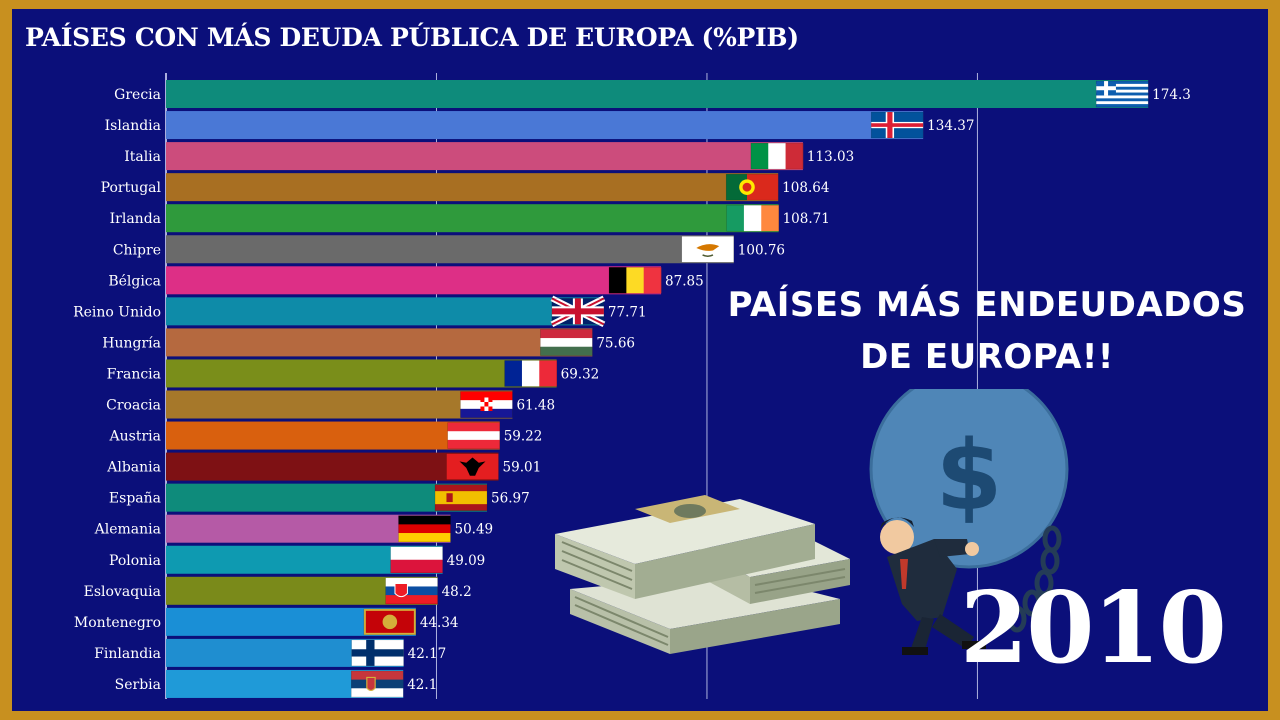 Image resolution: width=1280 pixels, height=720 pixels. I want to click on headline-line-2: DE EUROPA!!, so click(987, 357).